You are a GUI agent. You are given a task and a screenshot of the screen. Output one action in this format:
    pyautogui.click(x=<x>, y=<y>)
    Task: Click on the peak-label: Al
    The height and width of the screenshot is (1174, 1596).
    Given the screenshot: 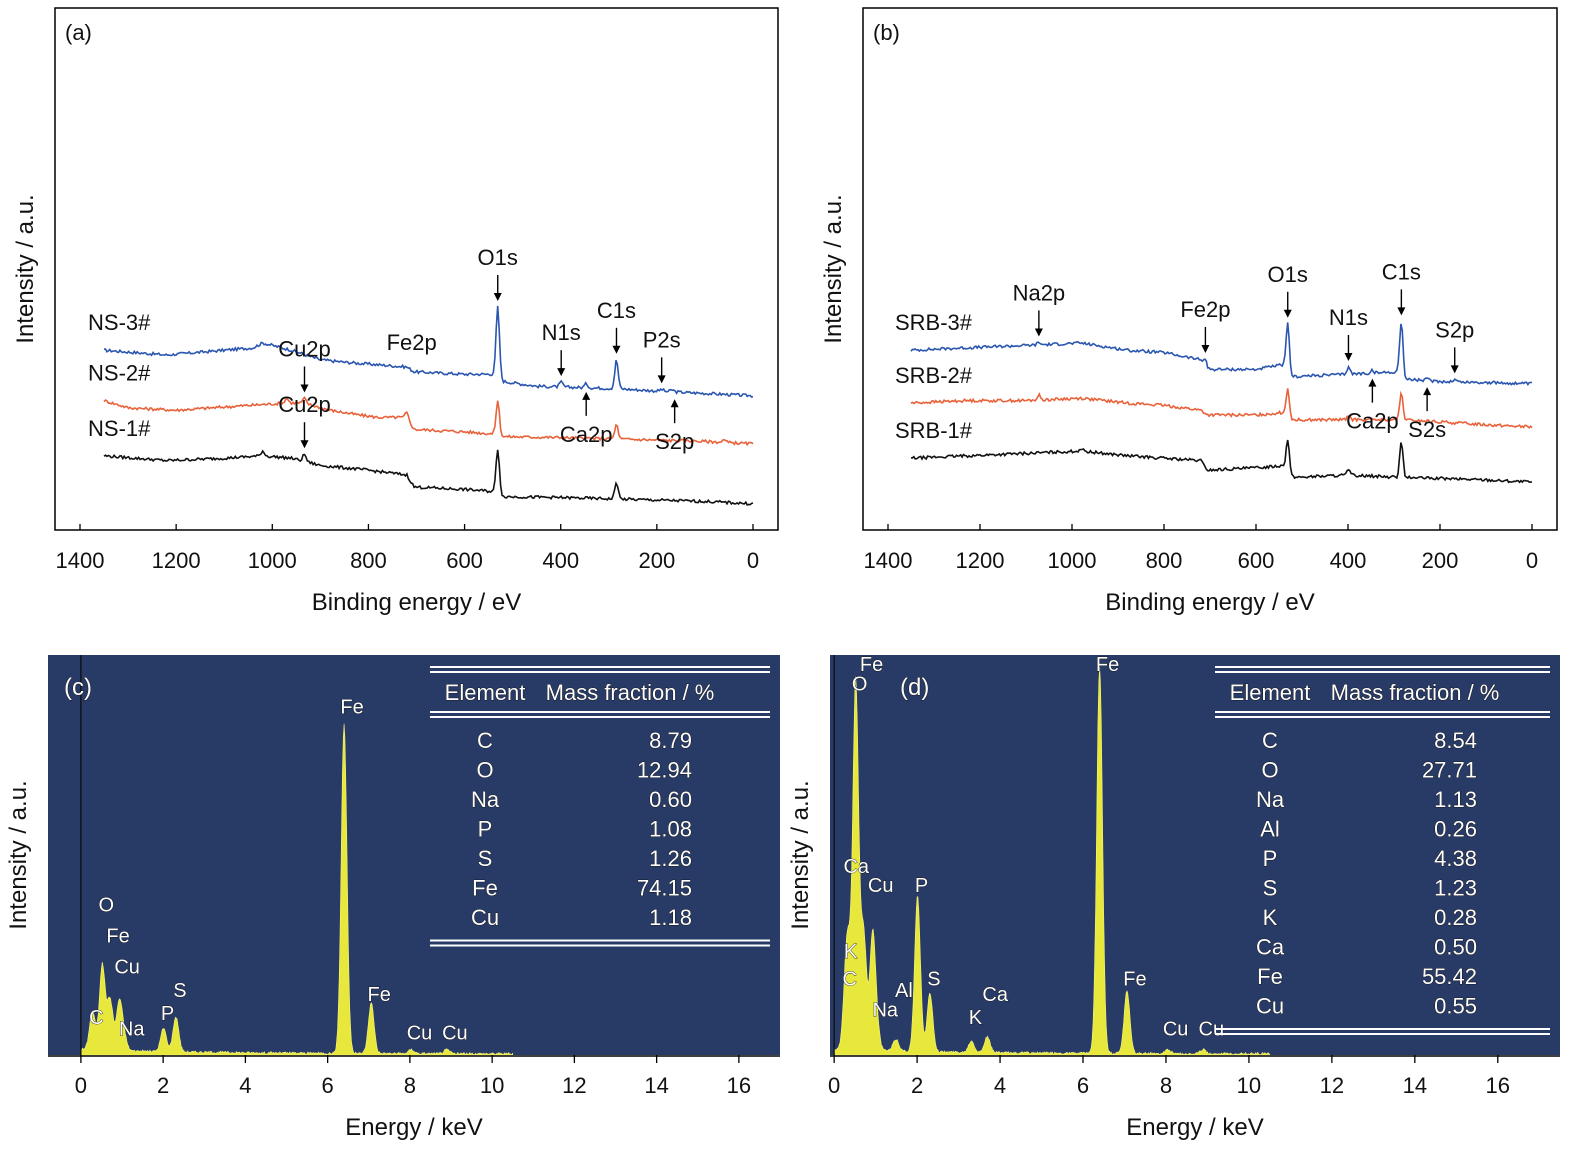 What is the action you would take?
    pyautogui.click(x=904, y=991)
    